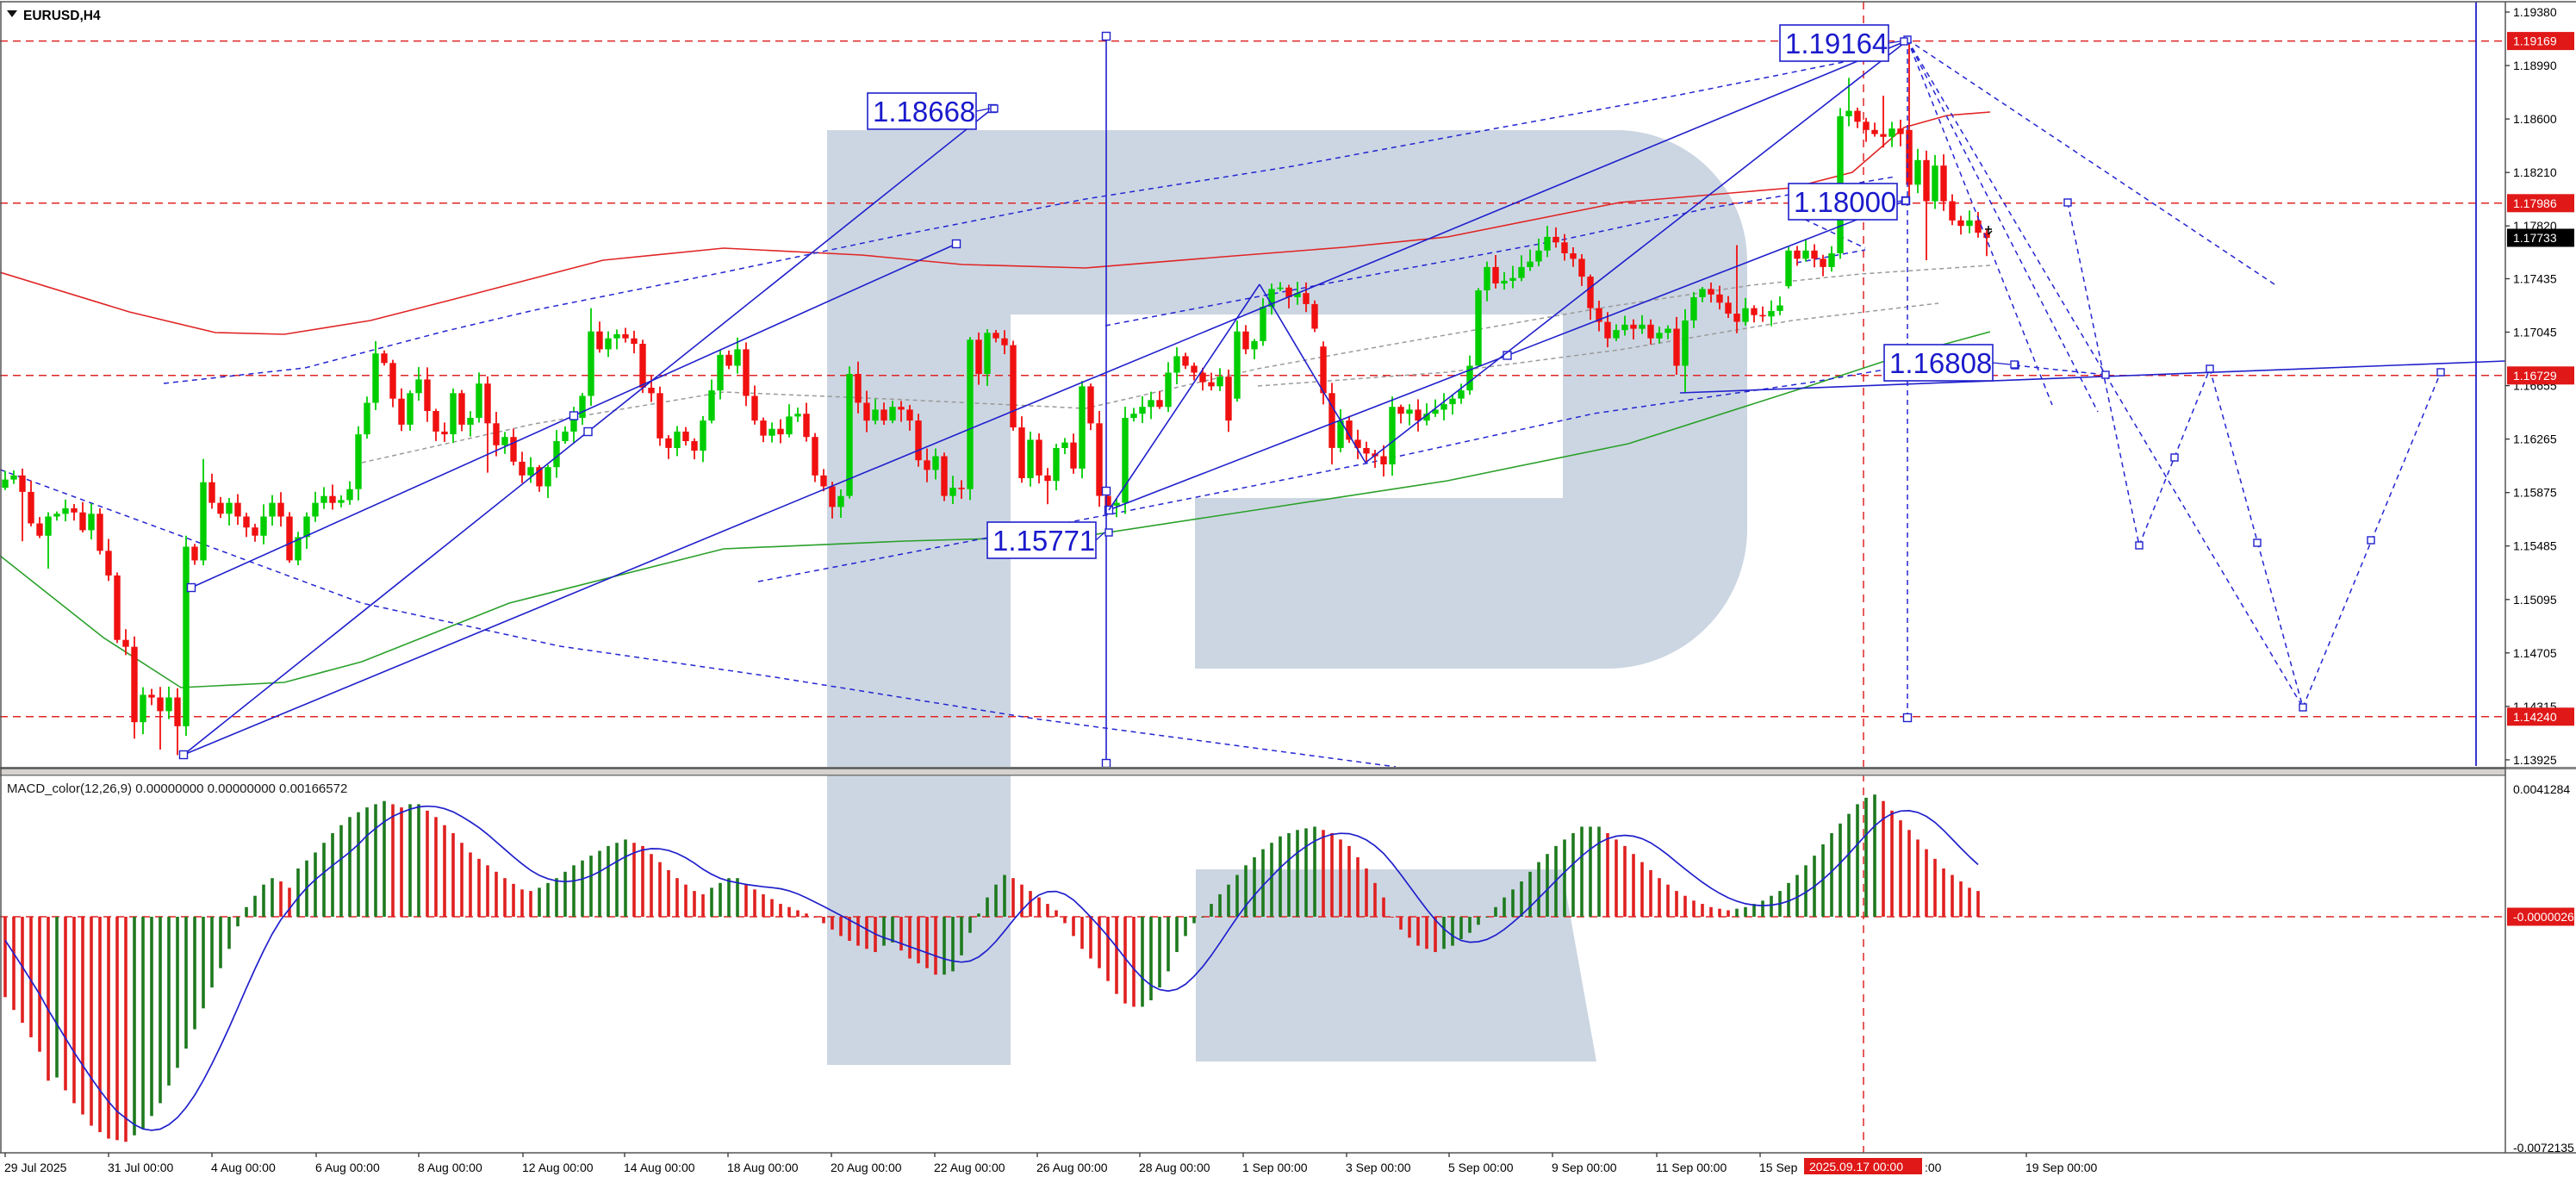 The image size is (2576, 1189). What do you see at coordinates (36, 1168) in the screenshot?
I see `svg-text: 29 Jul 2025` at bounding box center [36, 1168].